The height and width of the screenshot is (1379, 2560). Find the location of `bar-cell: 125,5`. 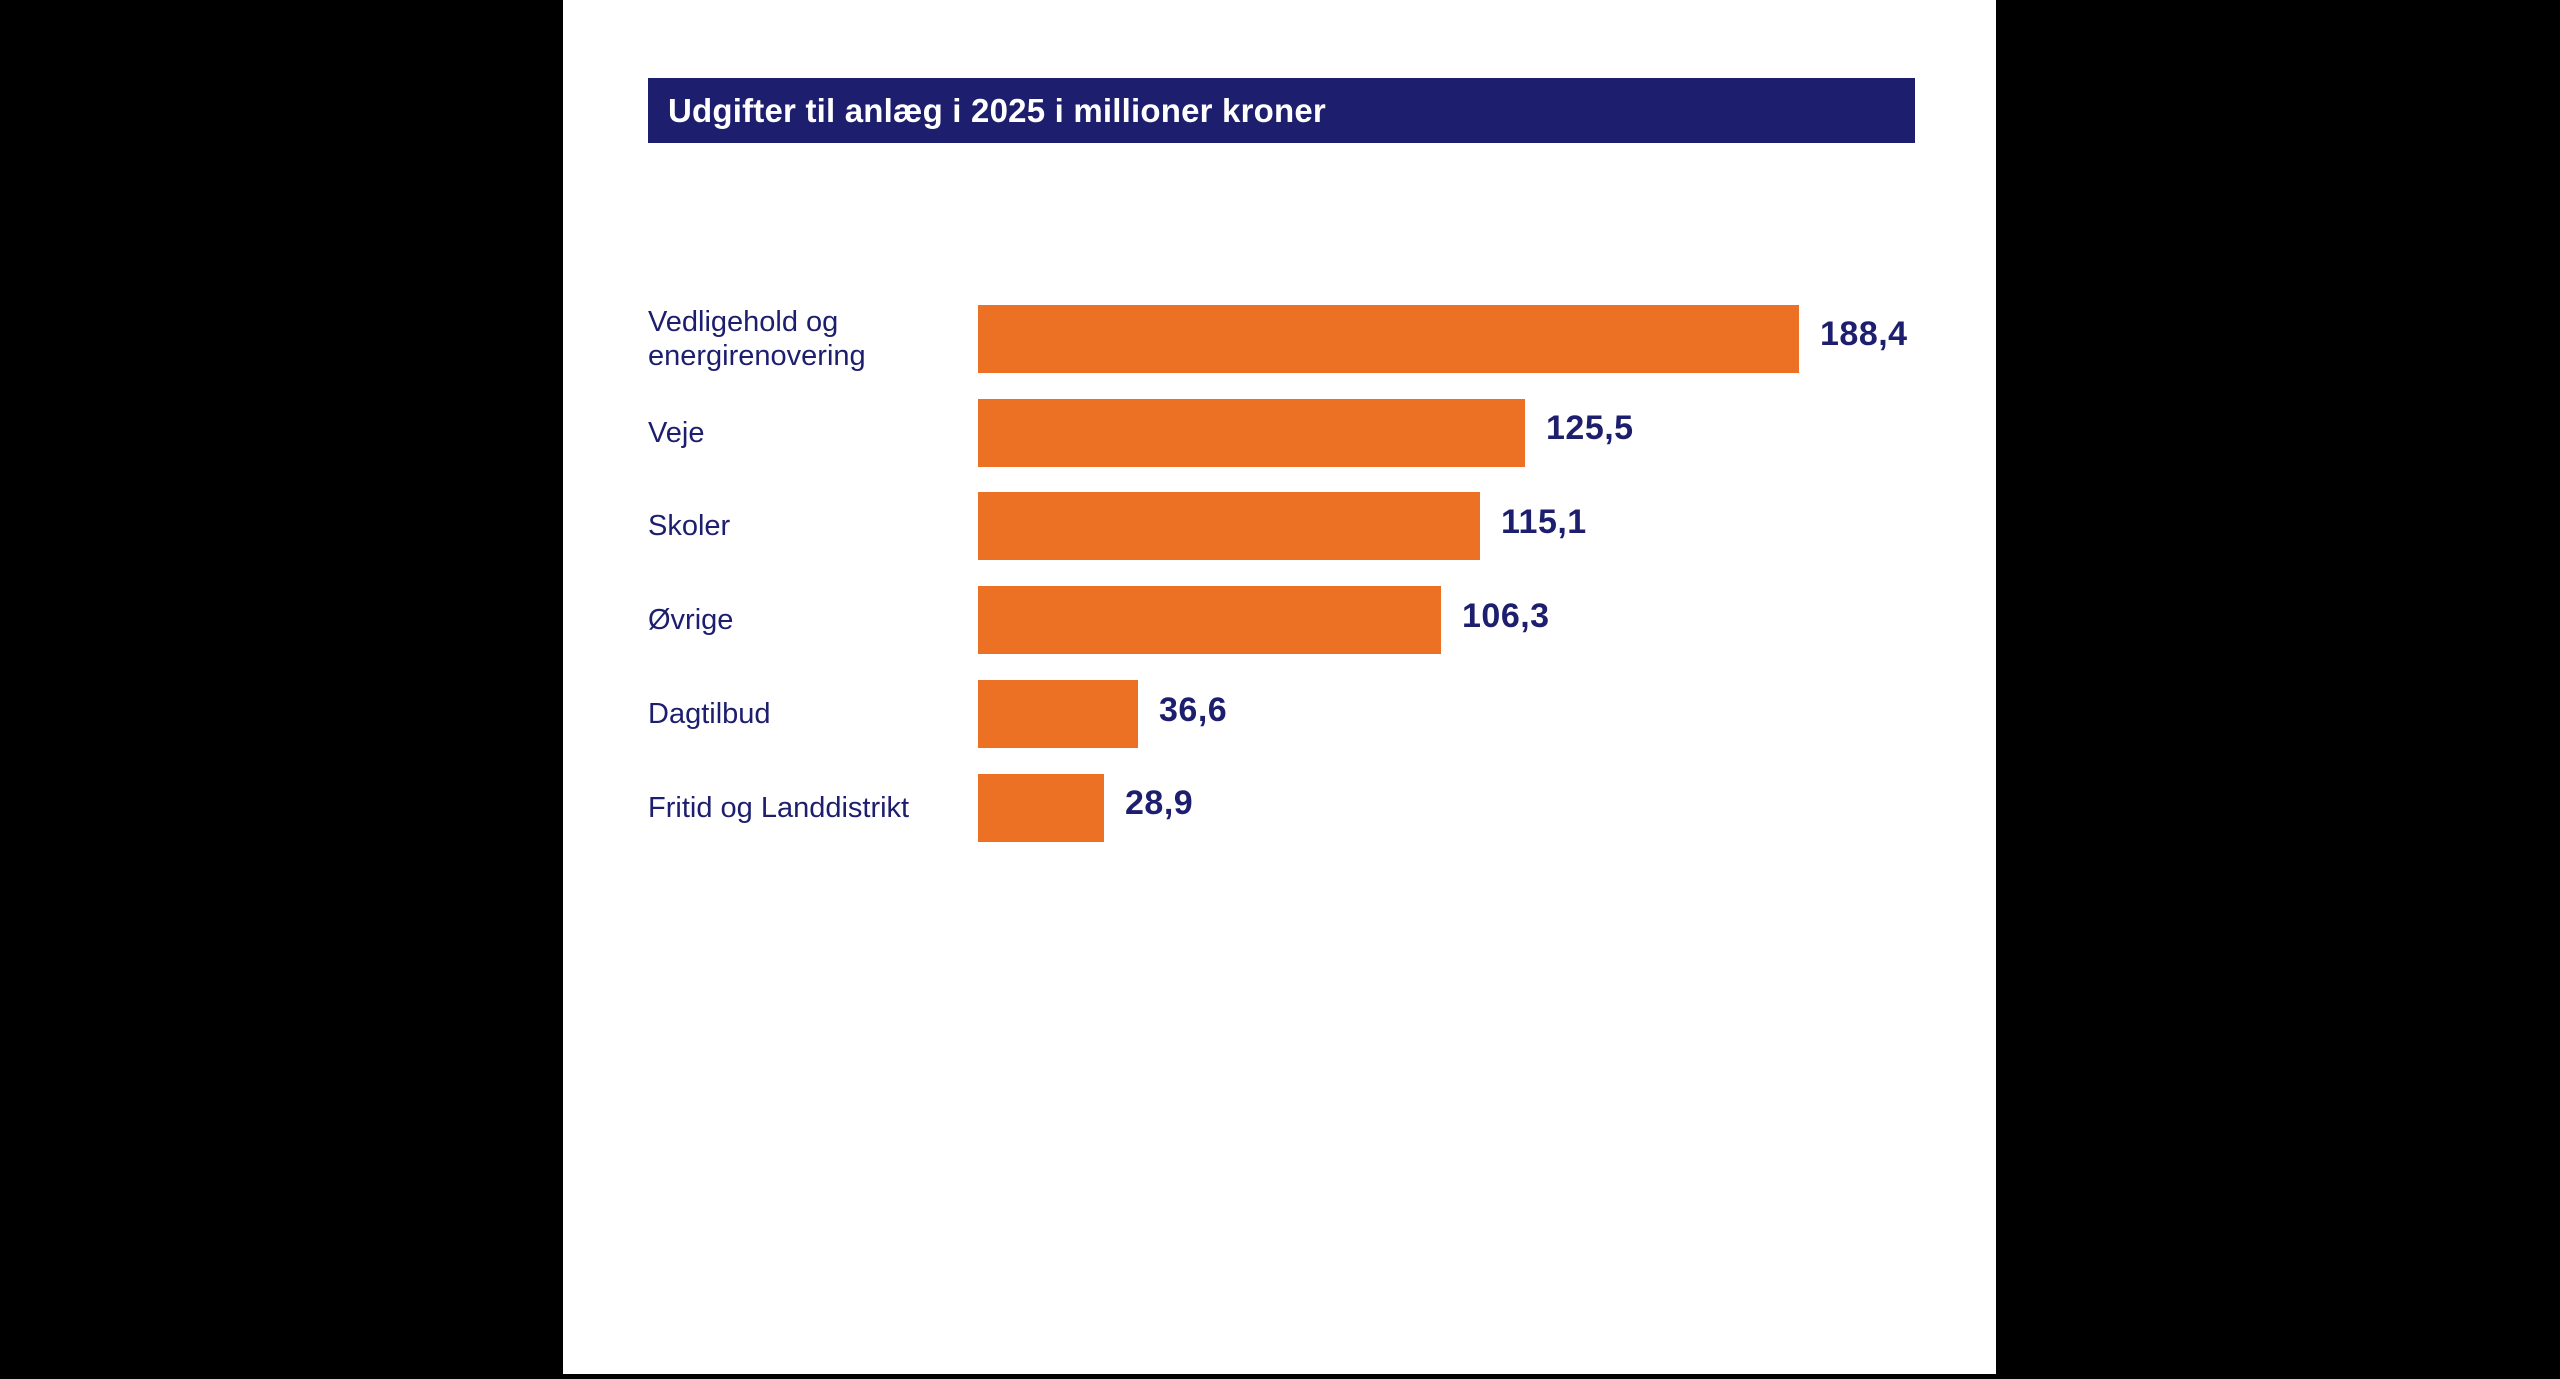

bar-cell: 125,5 is located at coordinates (1478, 433).